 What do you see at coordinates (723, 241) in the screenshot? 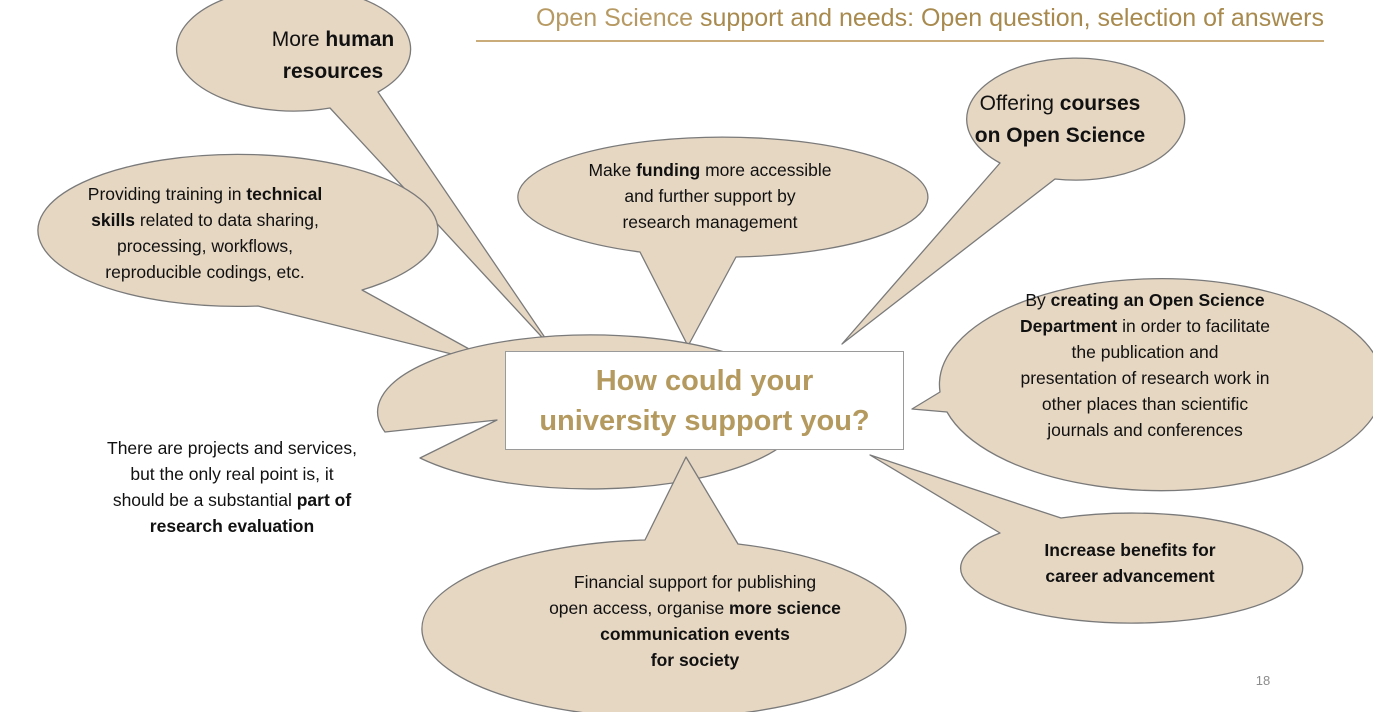
I see `bubble-funding` at bounding box center [723, 241].